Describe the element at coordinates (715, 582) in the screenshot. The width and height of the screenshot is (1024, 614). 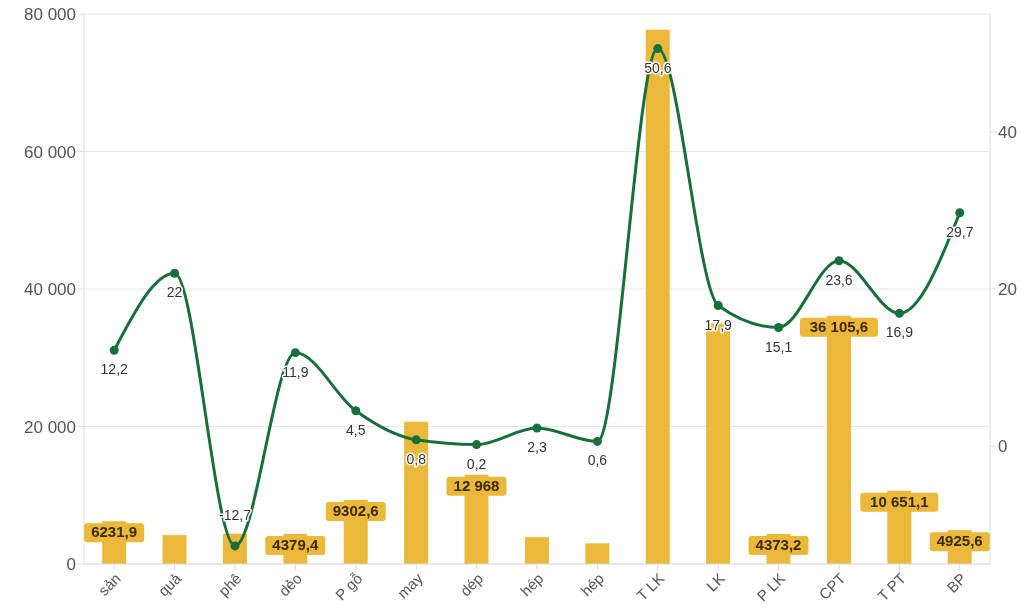
I see `x-tick-label: LK` at that location.